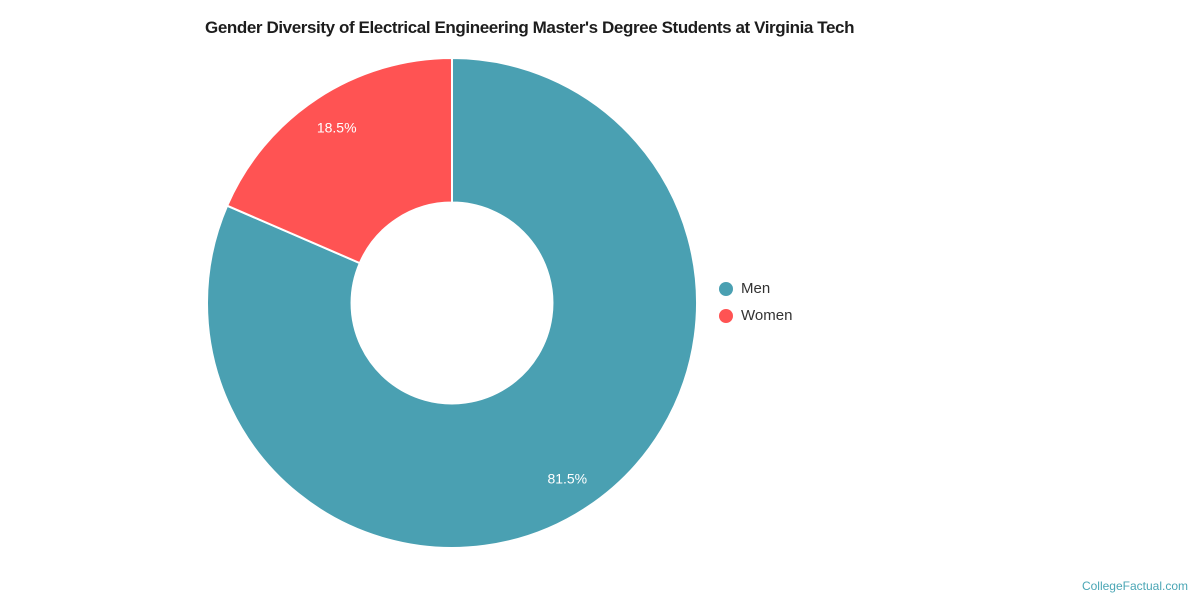 Image resolution: width=1200 pixels, height=600 pixels. What do you see at coordinates (567, 479) in the screenshot?
I see `slice-percentage-label: 81.5%` at bounding box center [567, 479].